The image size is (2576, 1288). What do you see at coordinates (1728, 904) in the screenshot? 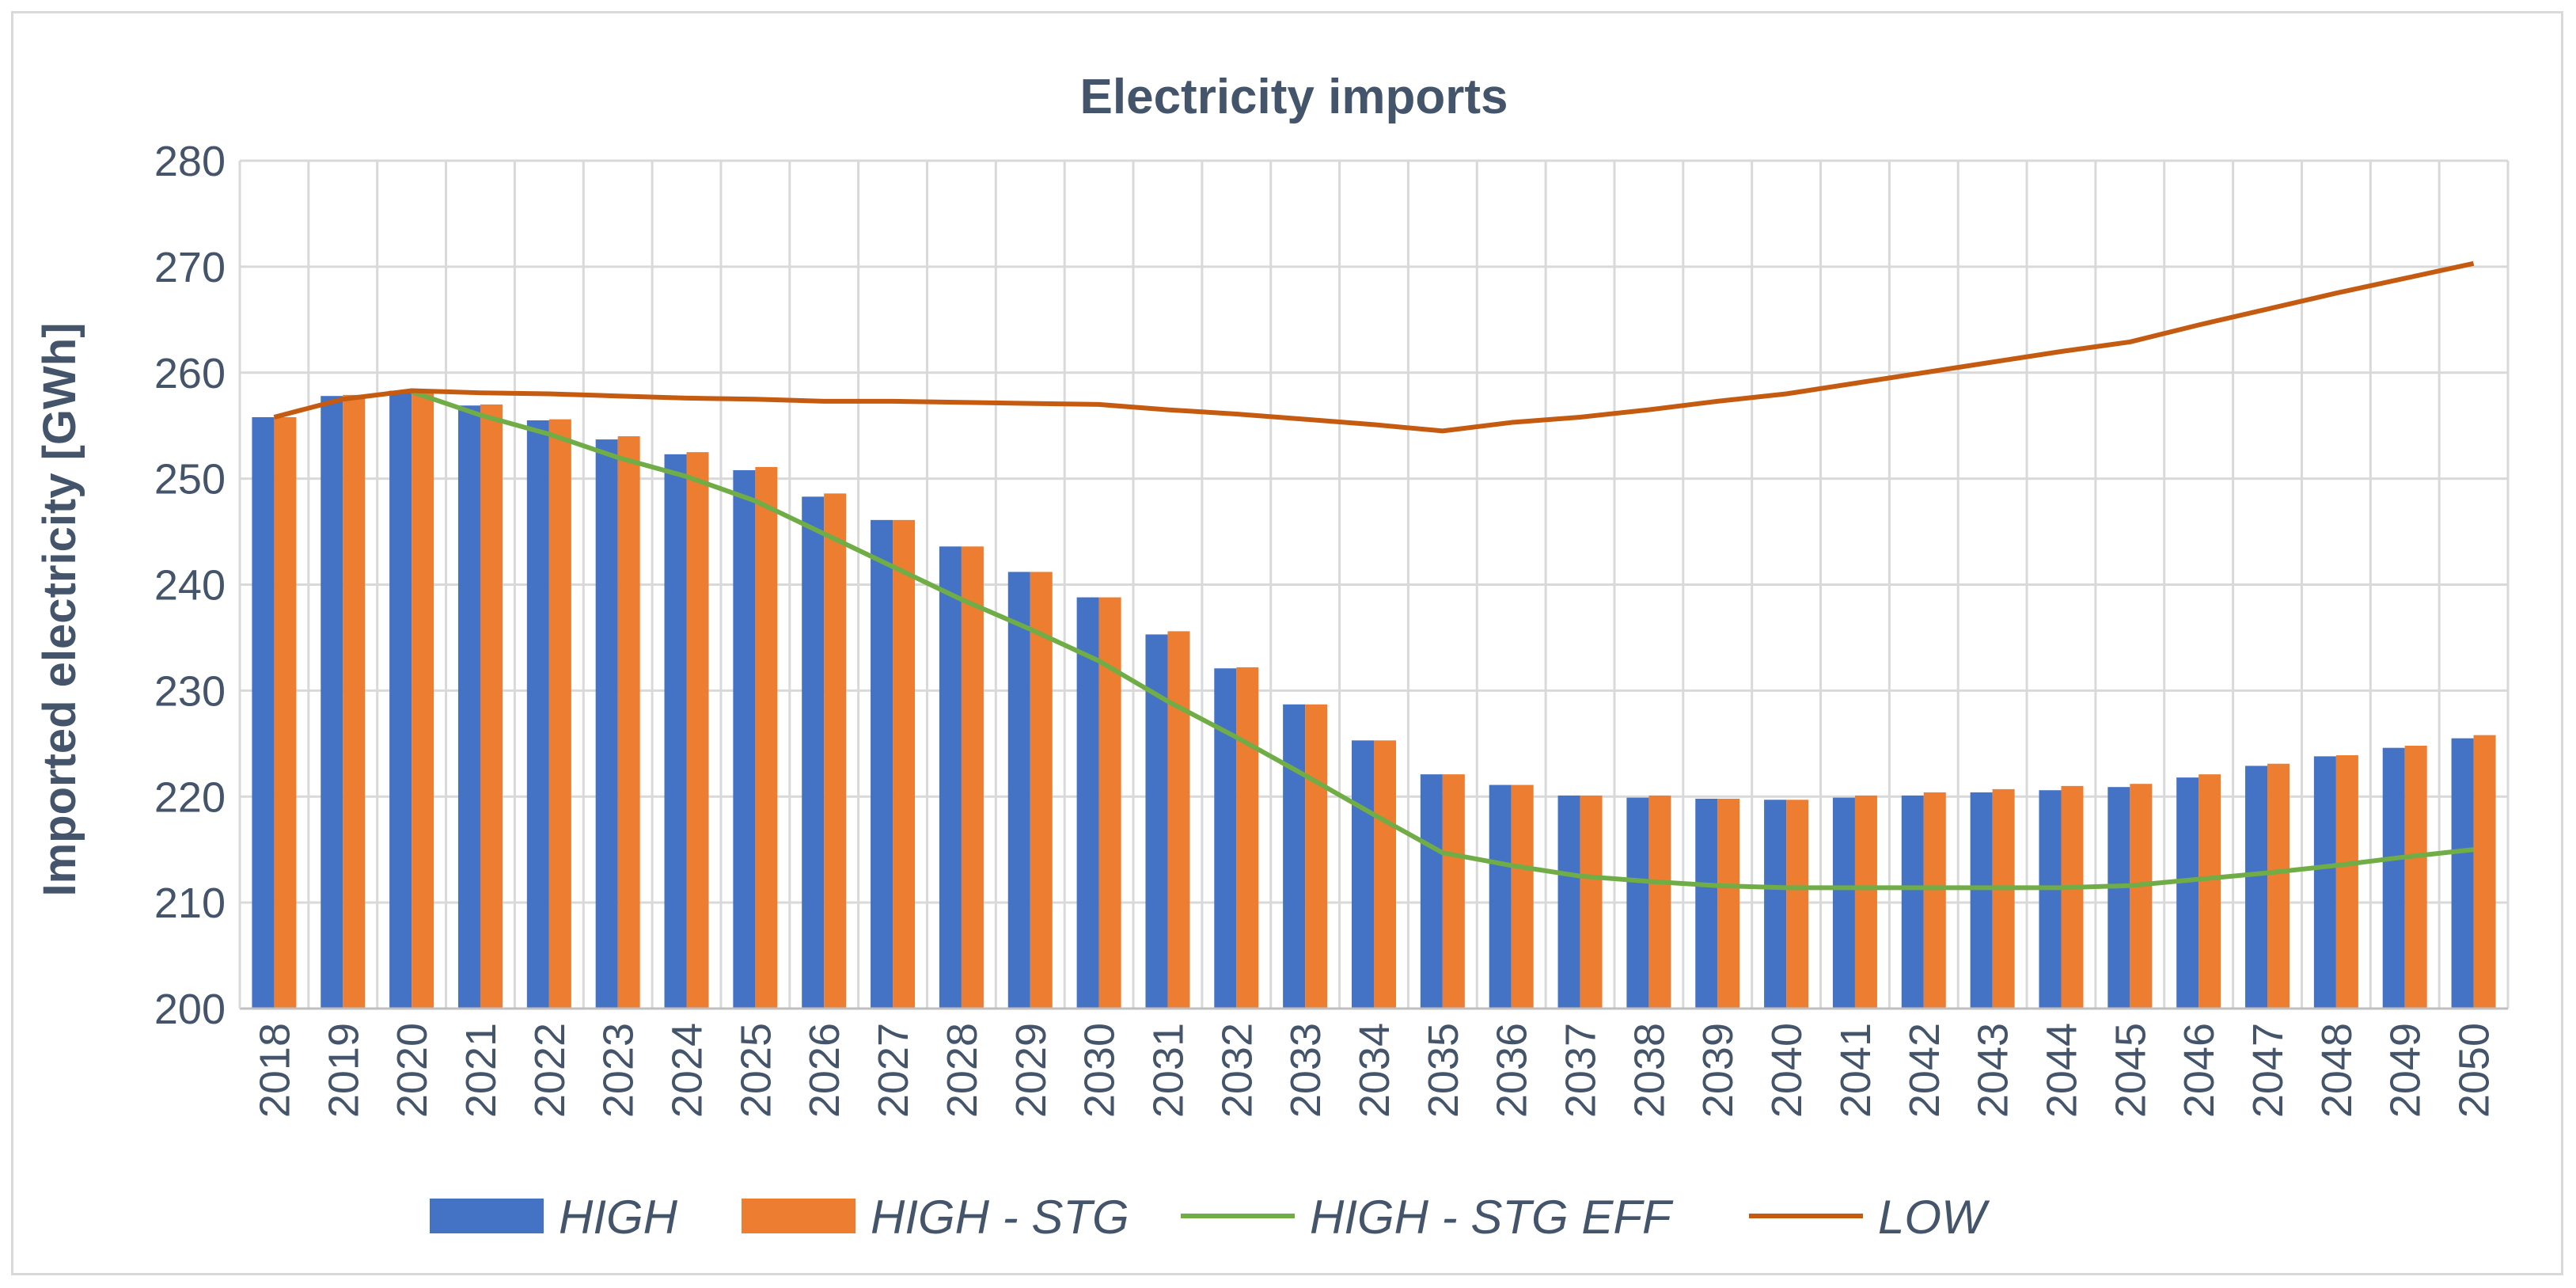
I see `bar-high-stg-2039` at bounding box center [1728, 904].